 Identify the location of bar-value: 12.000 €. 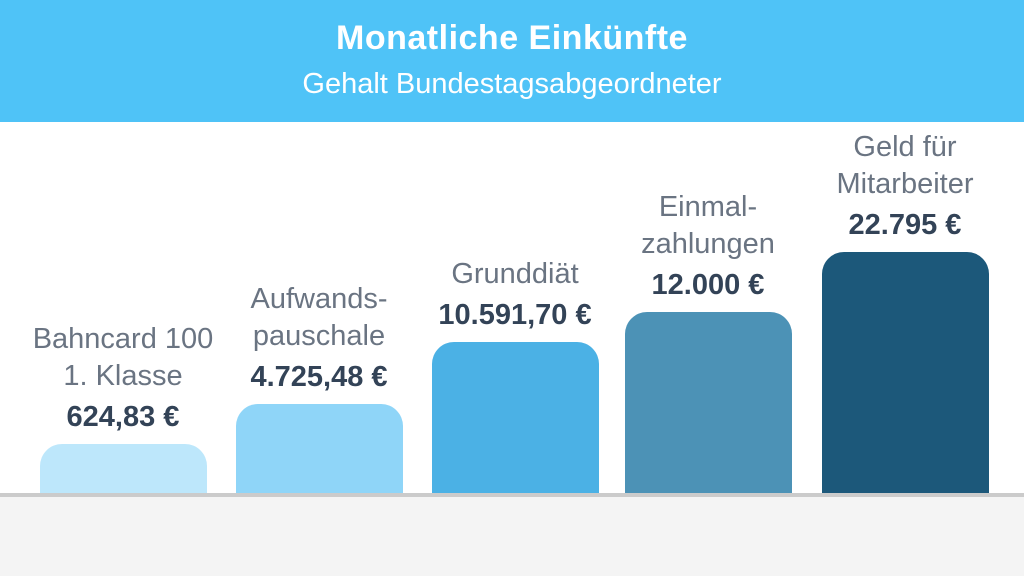
(708, 285).